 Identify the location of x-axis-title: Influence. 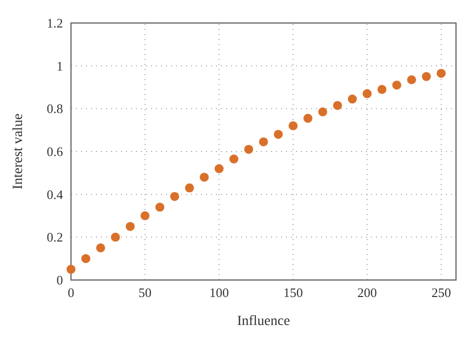
(263, 321).